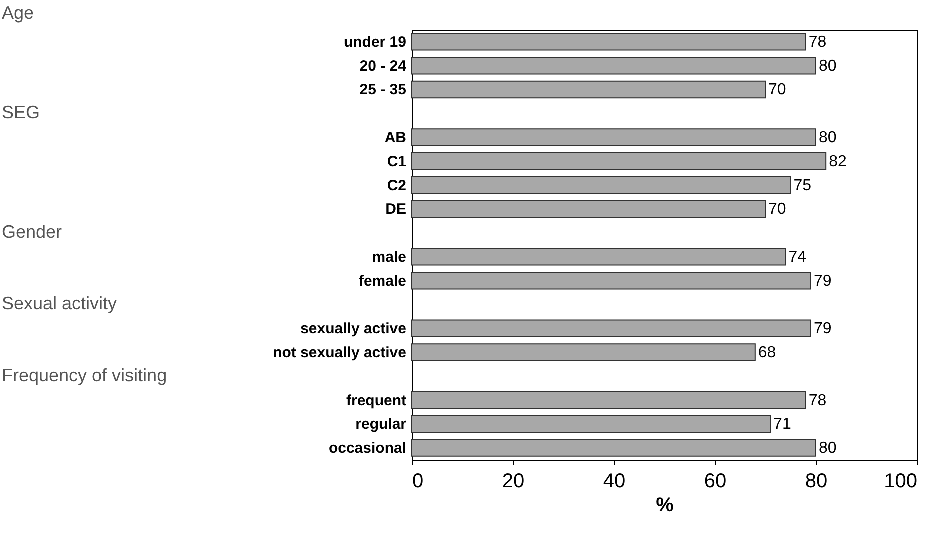 The height and width of the screenshot is (535, 950). I want to click on data-label: 74, so click(797, 257).